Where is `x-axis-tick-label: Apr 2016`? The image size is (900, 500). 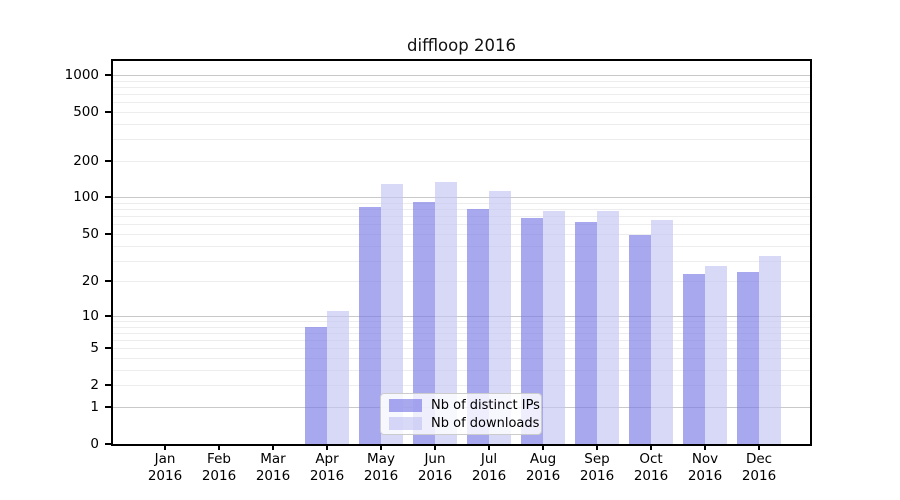 x-axis-tick-label: Apr 2016 is located at coordinates (327, 467).